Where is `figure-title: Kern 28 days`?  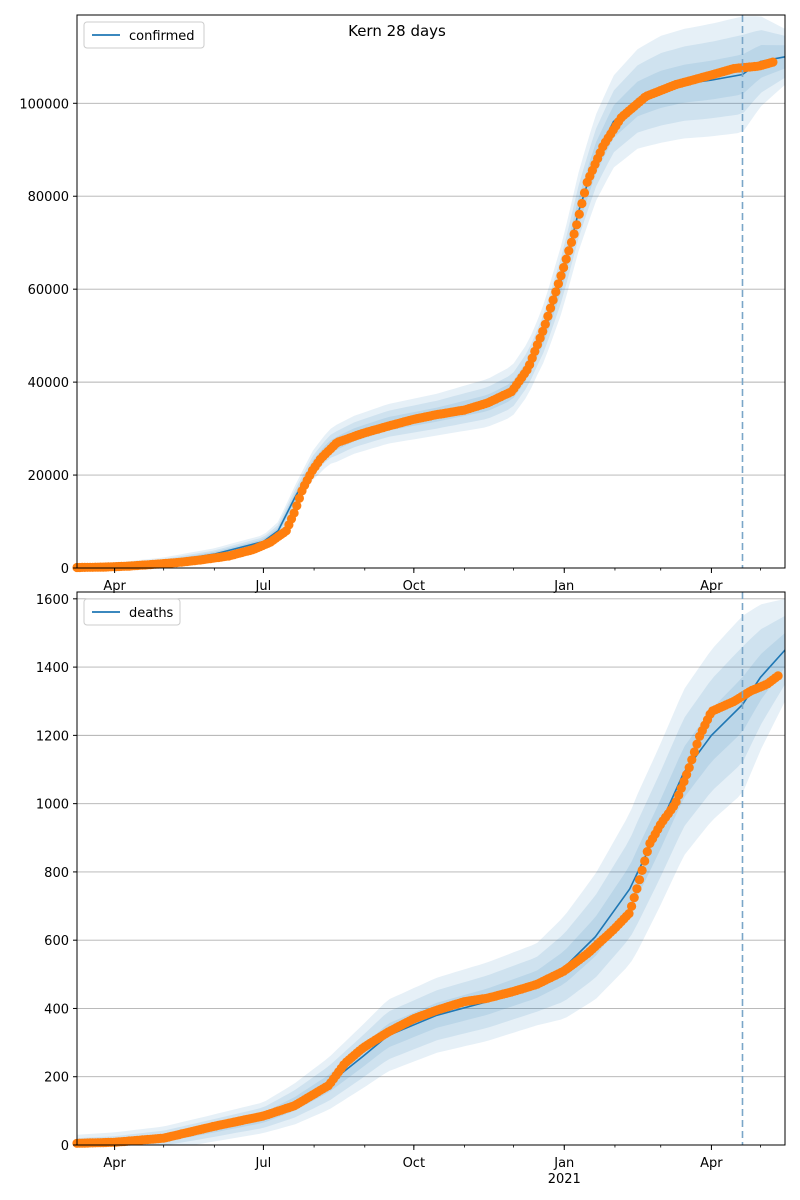 figure-title: Kern 28 days is located at coordinates (397, 31).